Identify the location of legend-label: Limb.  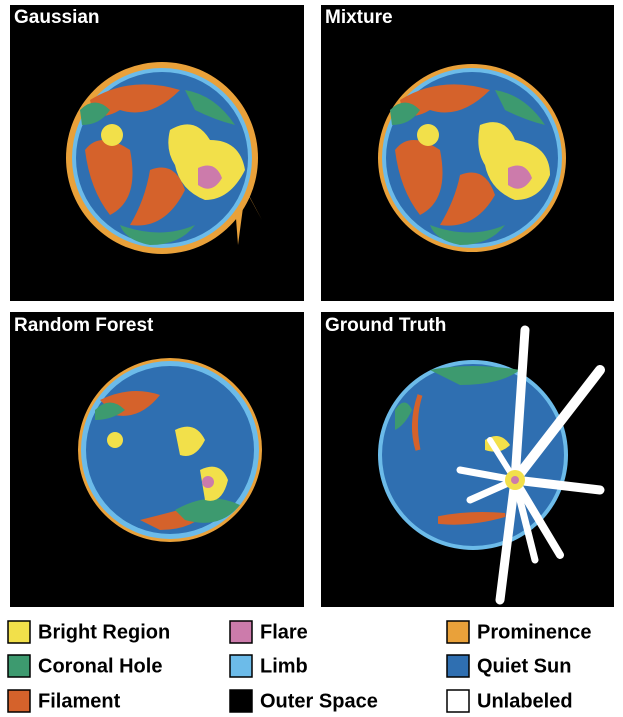
(284, 666).